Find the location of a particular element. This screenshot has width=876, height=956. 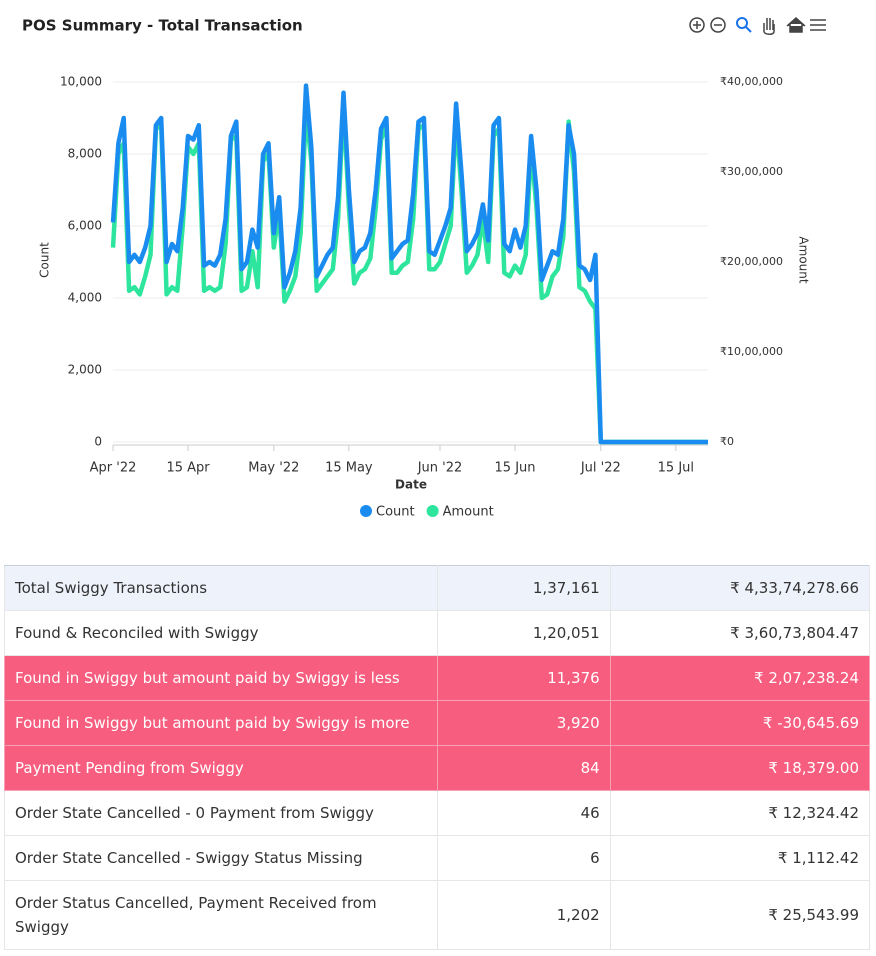

x-tick-label: May '22 is located at coordinates (273, 468).